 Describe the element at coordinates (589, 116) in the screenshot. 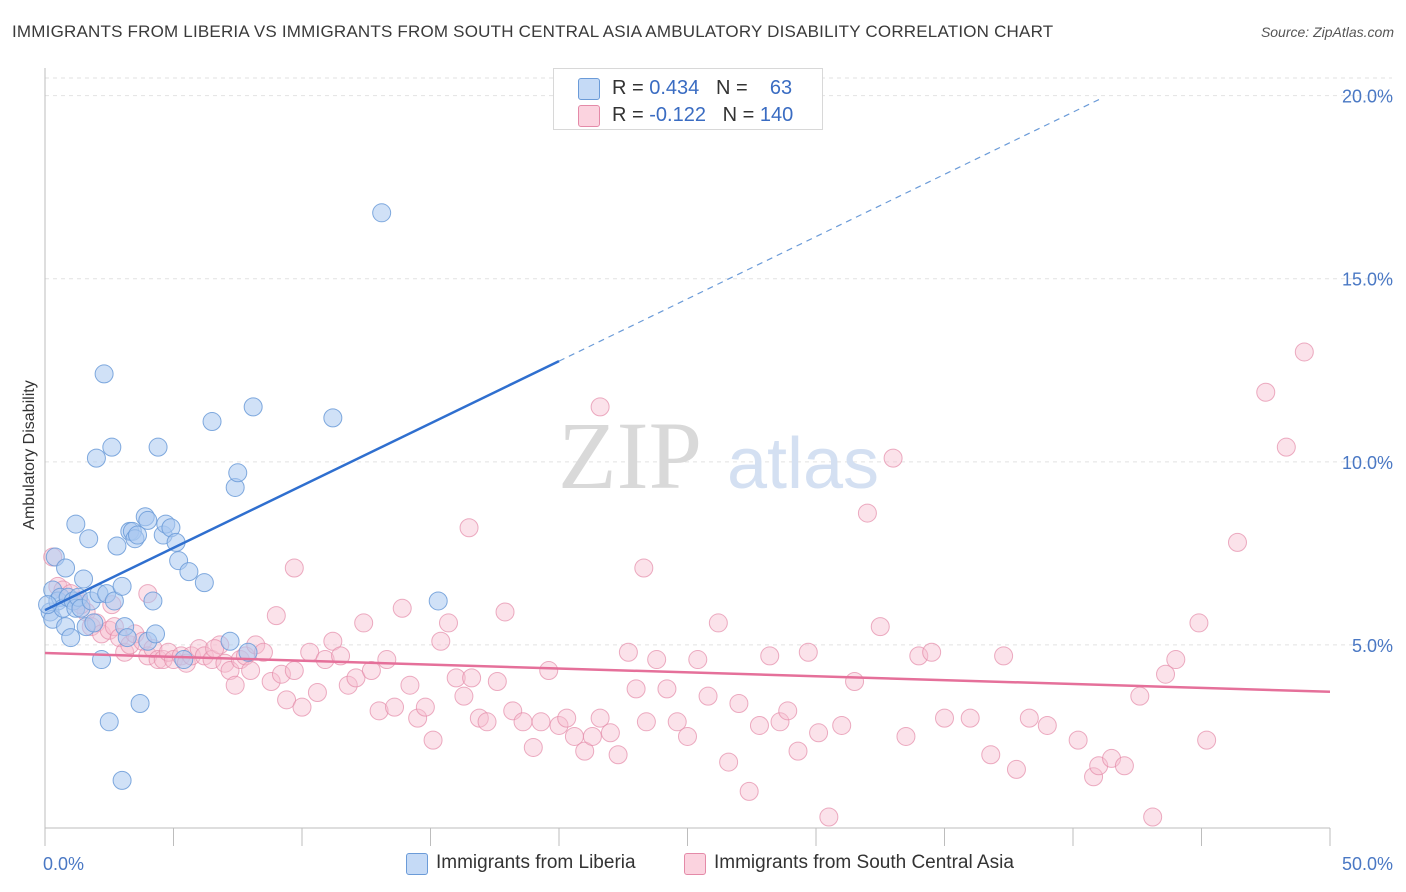

I see `legend-swatch-sca` at that location.